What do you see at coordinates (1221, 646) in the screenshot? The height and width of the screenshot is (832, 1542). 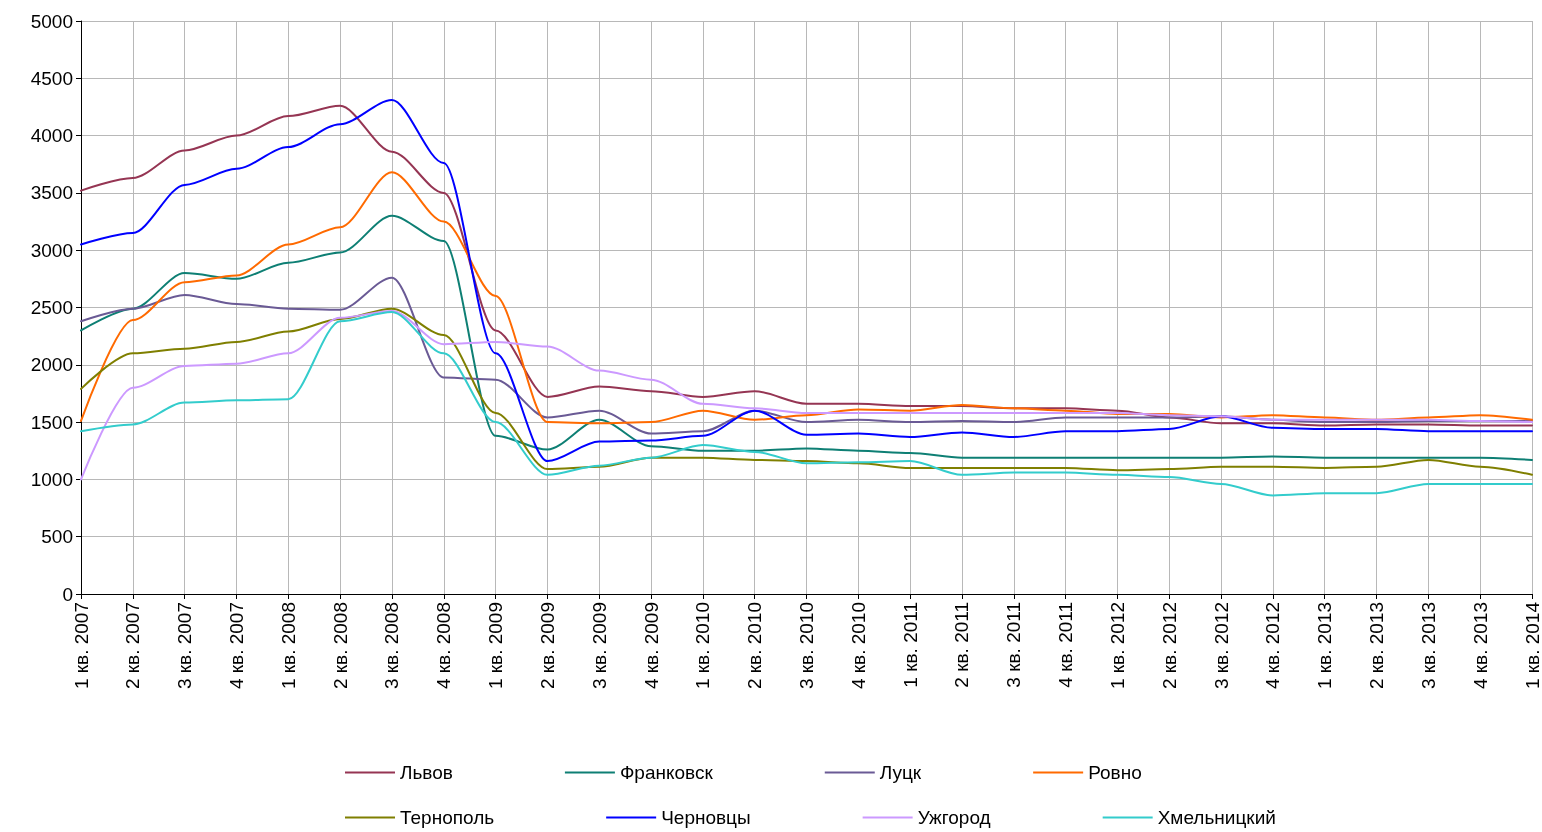 I see `x-tick-label: 3 кв. 2012` at bounding box center [1221, 646].